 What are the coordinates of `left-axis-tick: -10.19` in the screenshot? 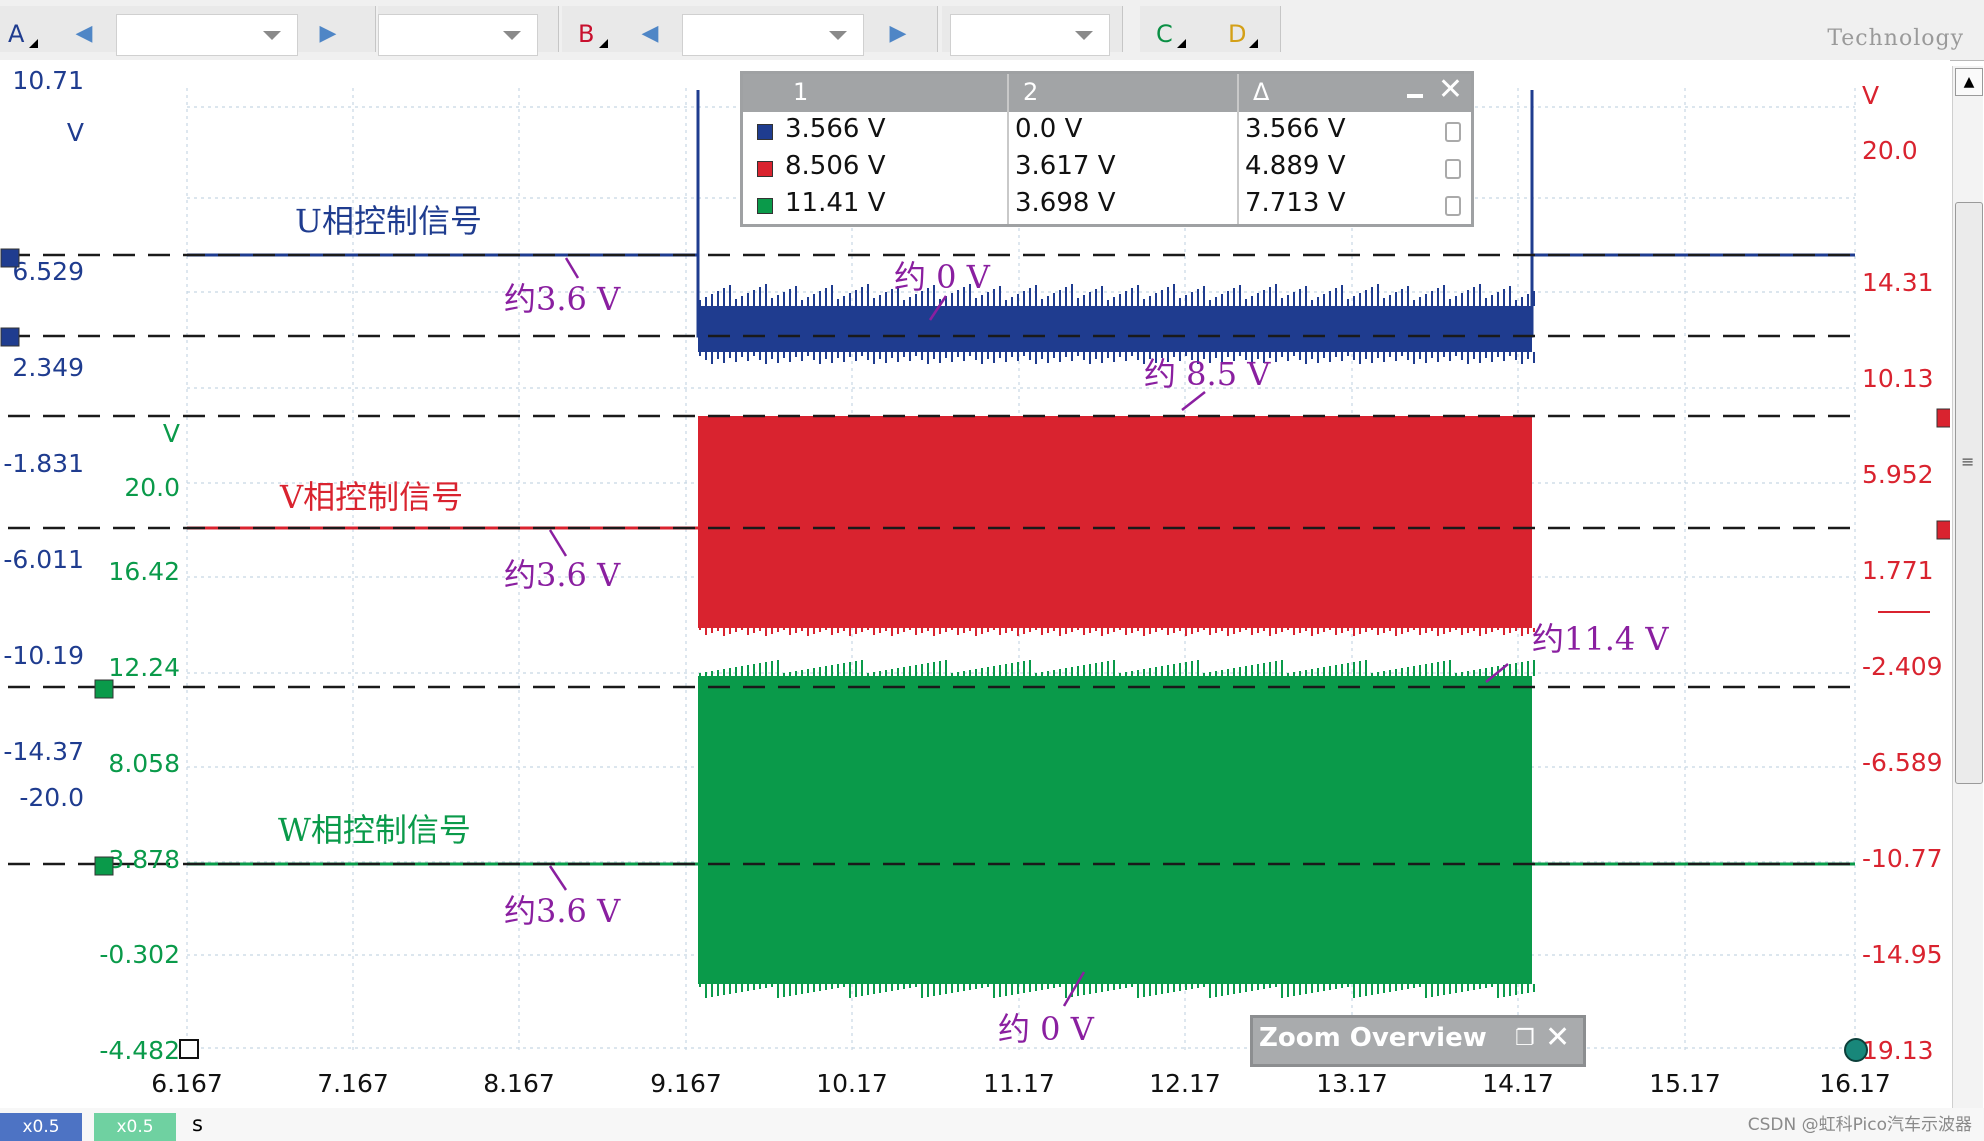 It's located at (43, 655).